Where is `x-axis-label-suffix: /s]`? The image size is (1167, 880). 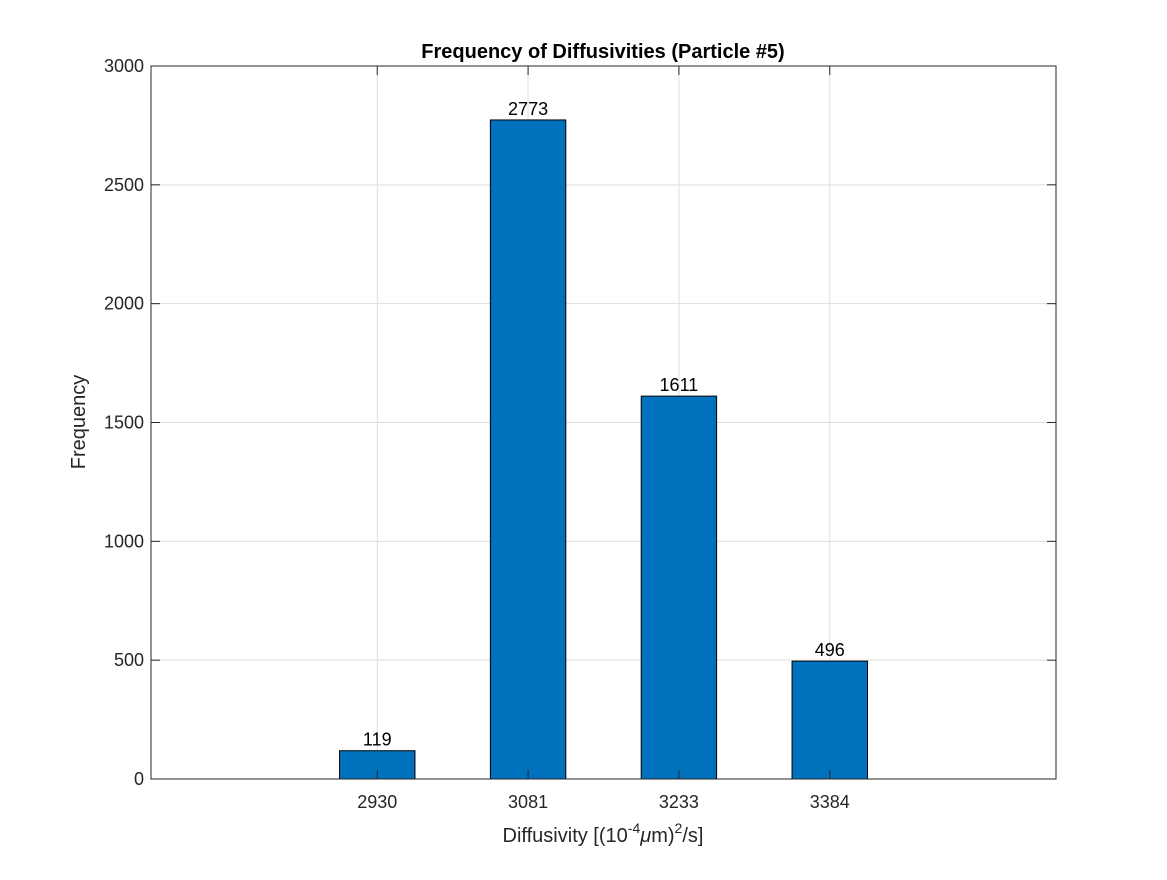
x-axis-label-suffix: /s] is located at coordinates (692, 836).